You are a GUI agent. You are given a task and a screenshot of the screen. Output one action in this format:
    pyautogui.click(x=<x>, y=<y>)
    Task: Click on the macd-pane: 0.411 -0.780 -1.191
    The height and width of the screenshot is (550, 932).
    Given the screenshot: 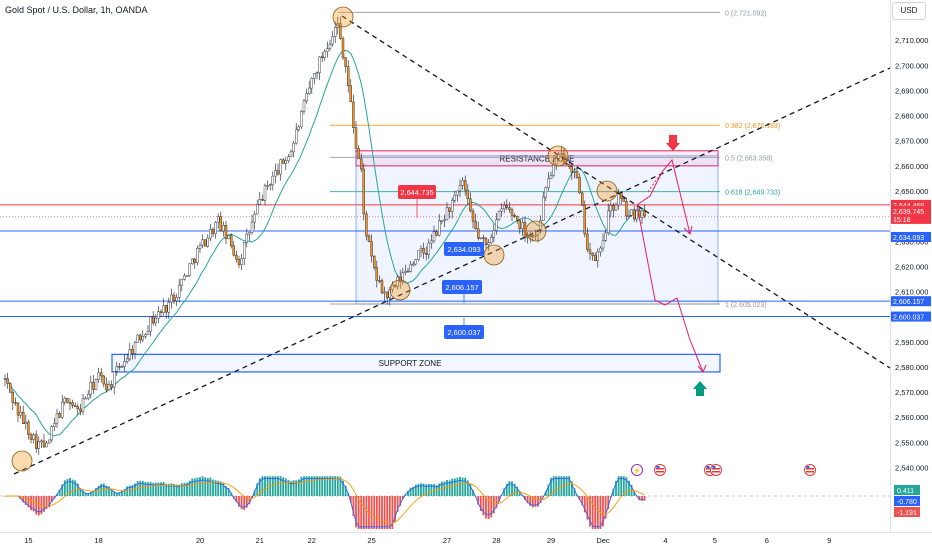 What is the action you would take?
    pyautogui.click(x=460, y=502)
    